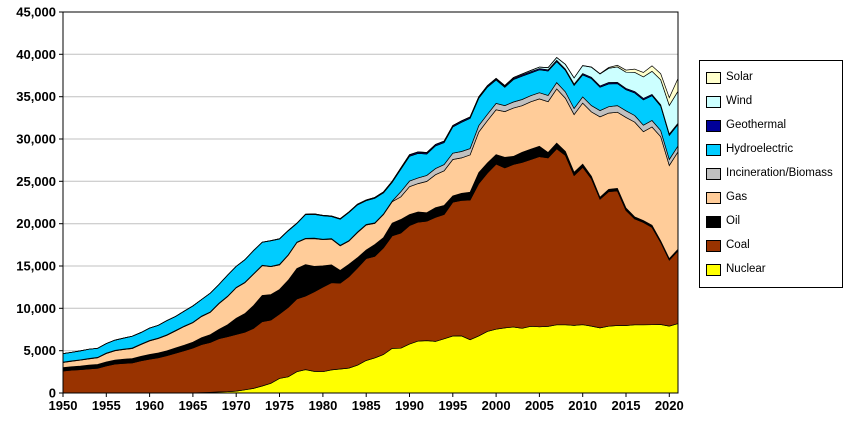  What do you see at coordinates (539, 405) in the screenshot?
I see `x-tick-label: 2005` at bounding box center [539, 405].